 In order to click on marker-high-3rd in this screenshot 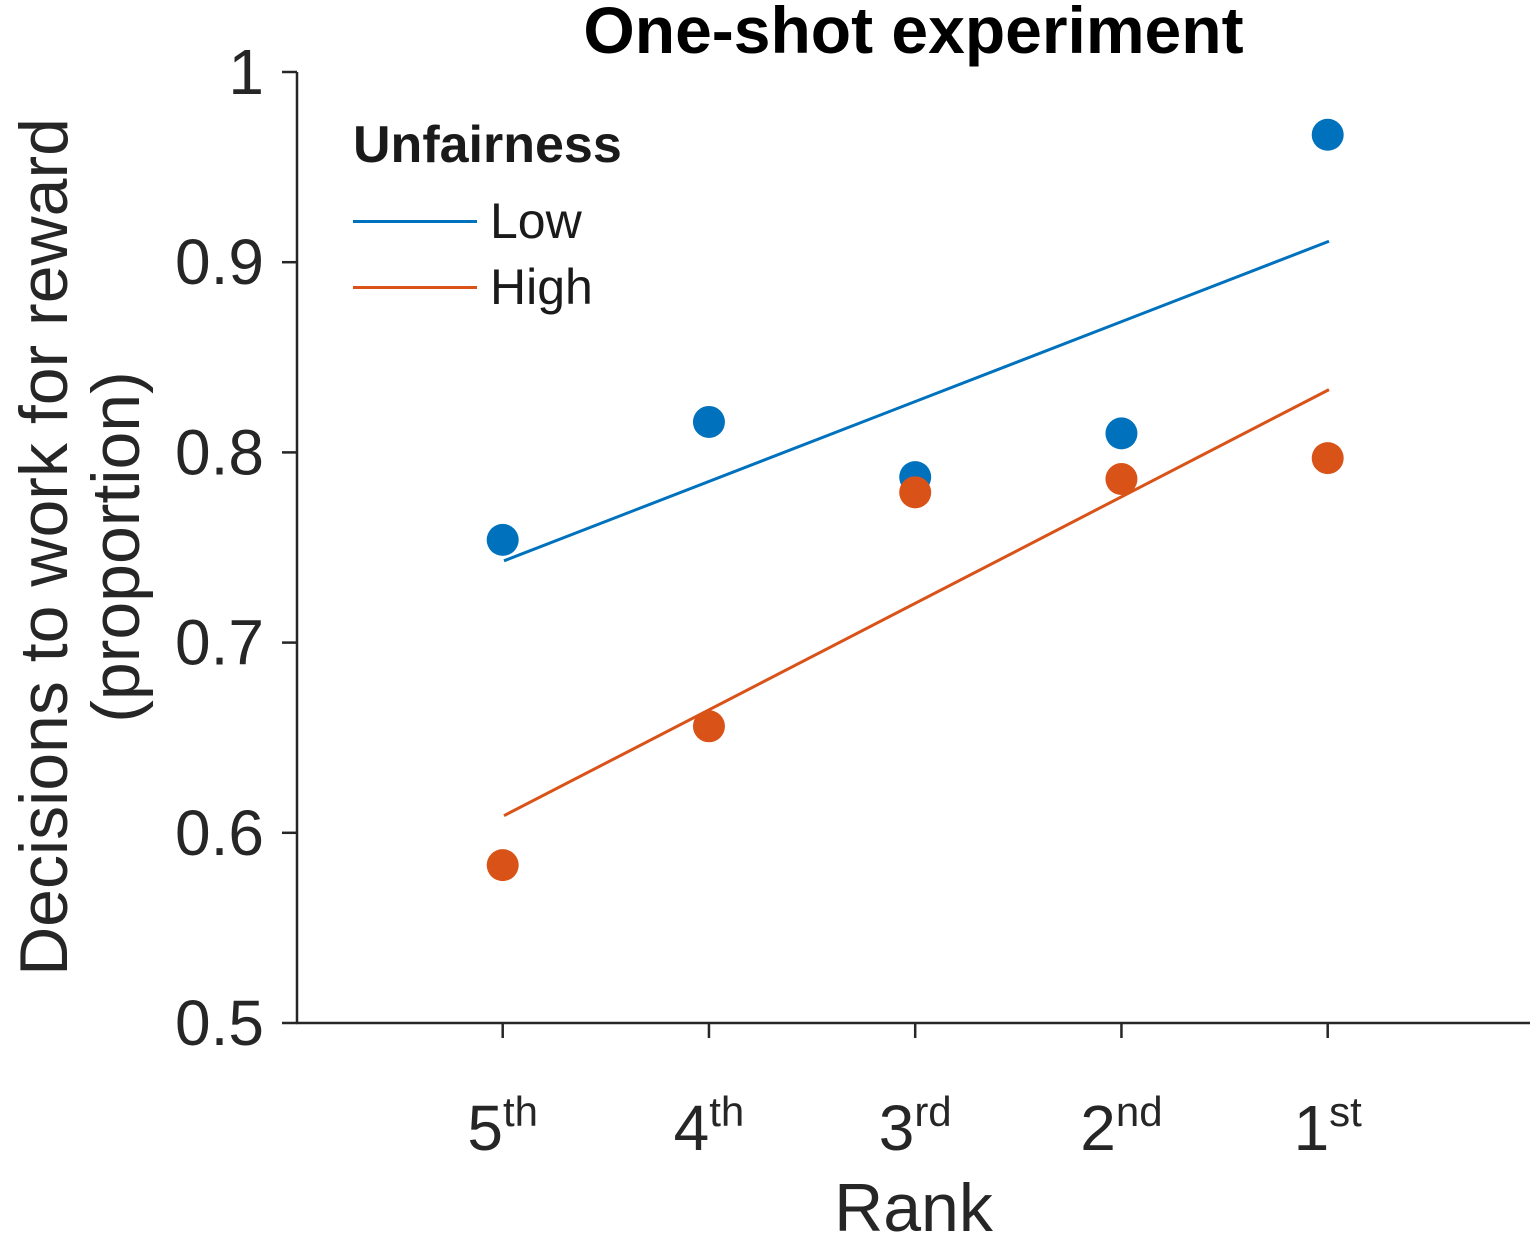, I will do `click(915, 492)`.